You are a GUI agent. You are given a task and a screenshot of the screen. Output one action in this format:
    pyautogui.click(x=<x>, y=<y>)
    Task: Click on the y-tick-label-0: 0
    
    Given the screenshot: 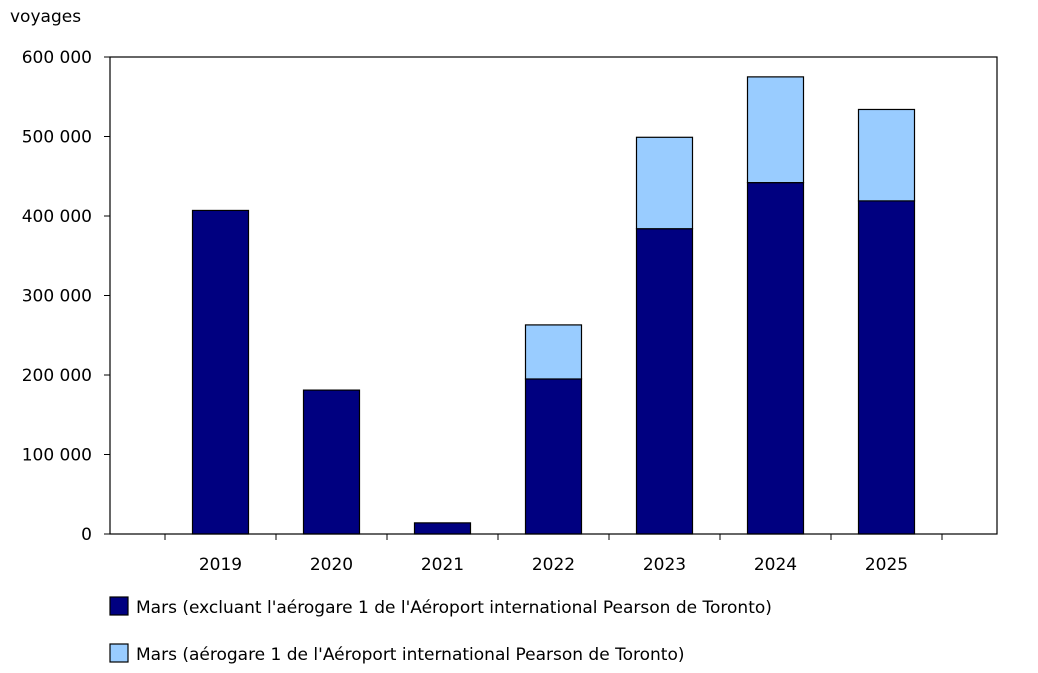 What is the action you would take?
    pyautogui.click(x=86, y=535)
    